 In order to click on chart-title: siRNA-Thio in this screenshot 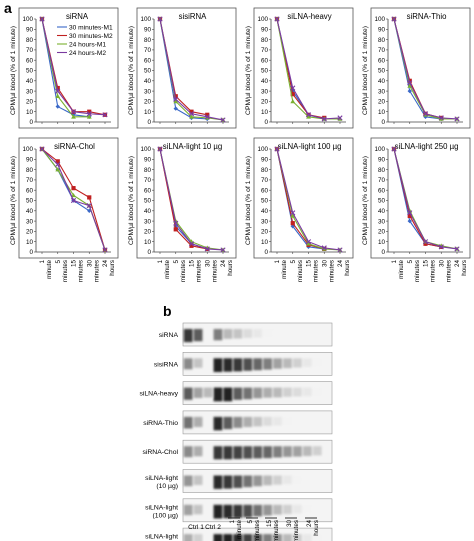, I will do `click(427, 16)`.